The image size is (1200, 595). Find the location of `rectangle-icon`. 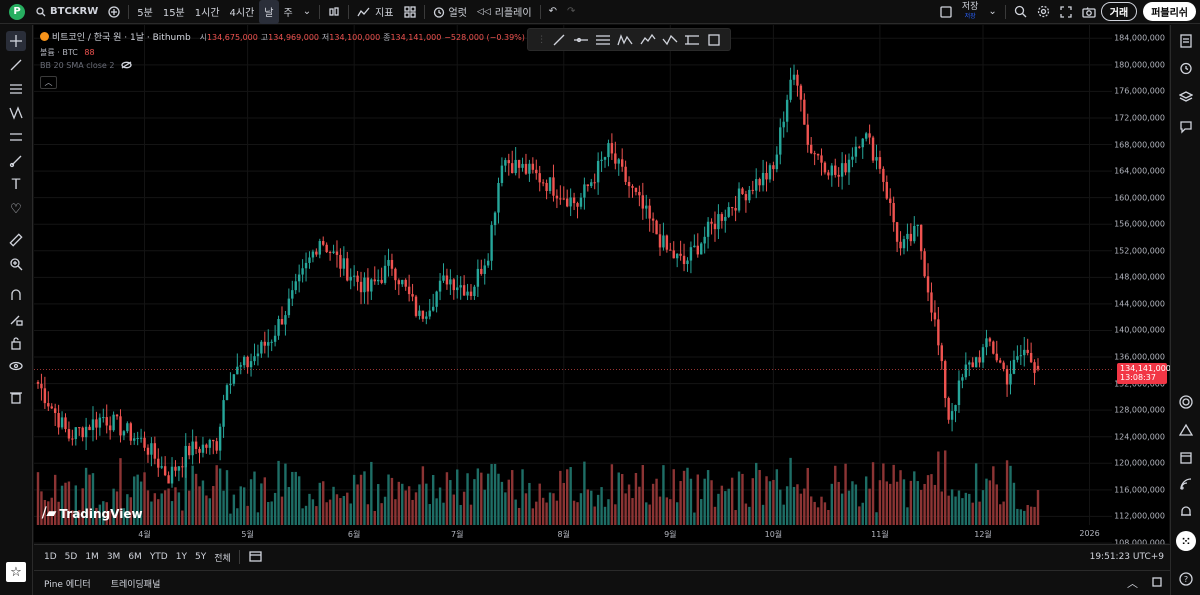

rectangle-icon is located at coordinates (714, 40).